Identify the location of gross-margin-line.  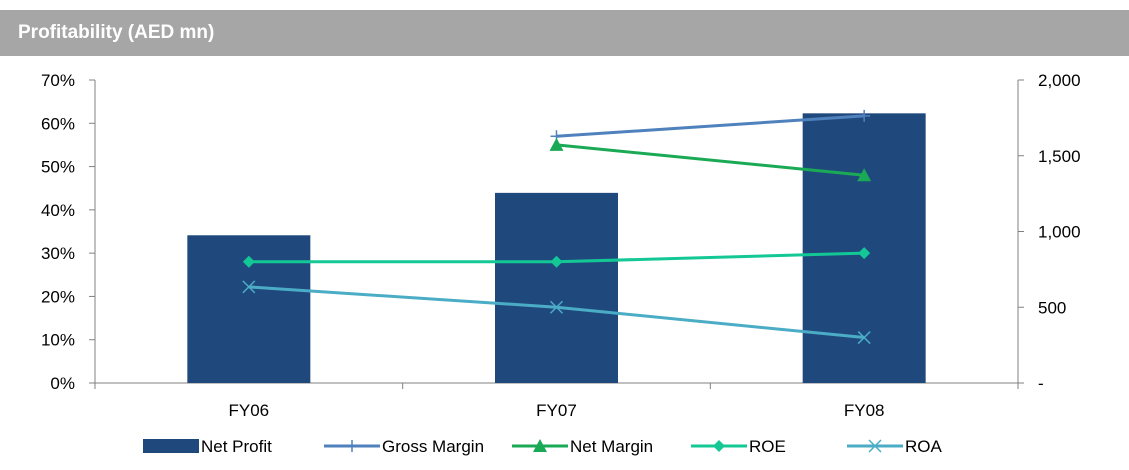
(710, 126).